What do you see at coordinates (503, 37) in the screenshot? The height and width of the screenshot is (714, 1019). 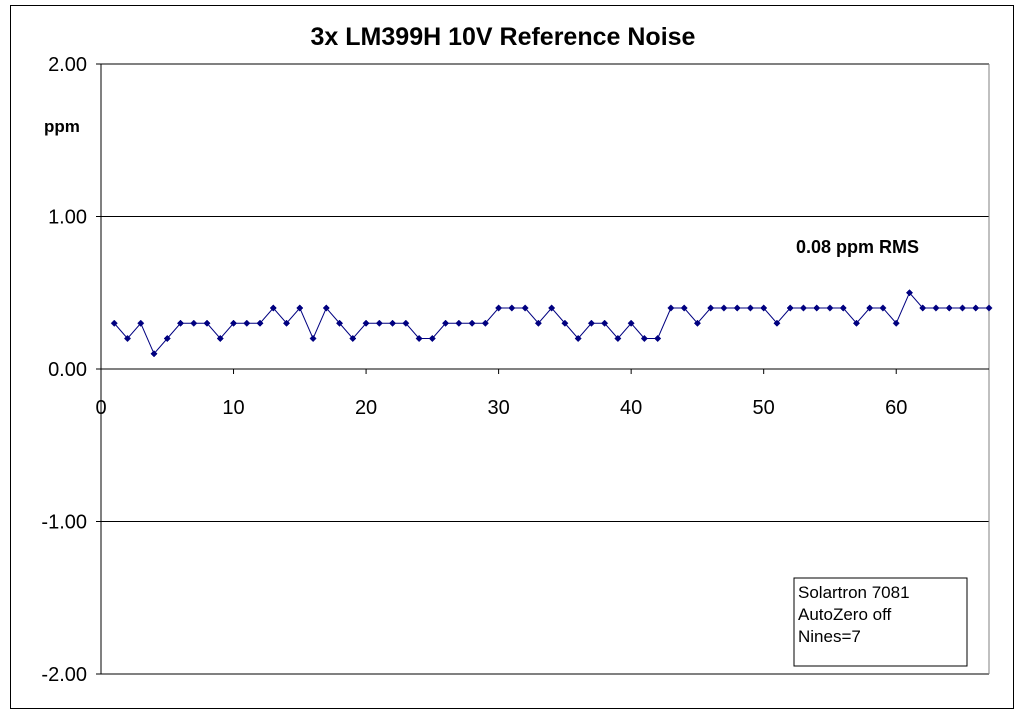 I see `chart-title: 3x LM399H 10V Reference Noise` at bounding box center [503, 37].